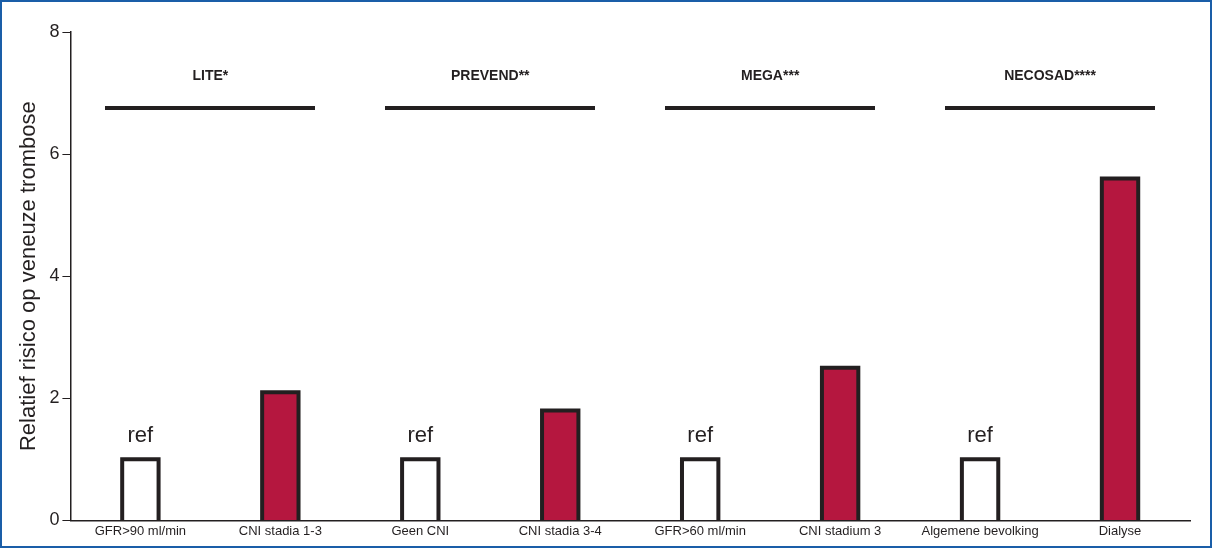  I want to click on x-tick-label: CNI stadia 1-3, so click(280, 530).